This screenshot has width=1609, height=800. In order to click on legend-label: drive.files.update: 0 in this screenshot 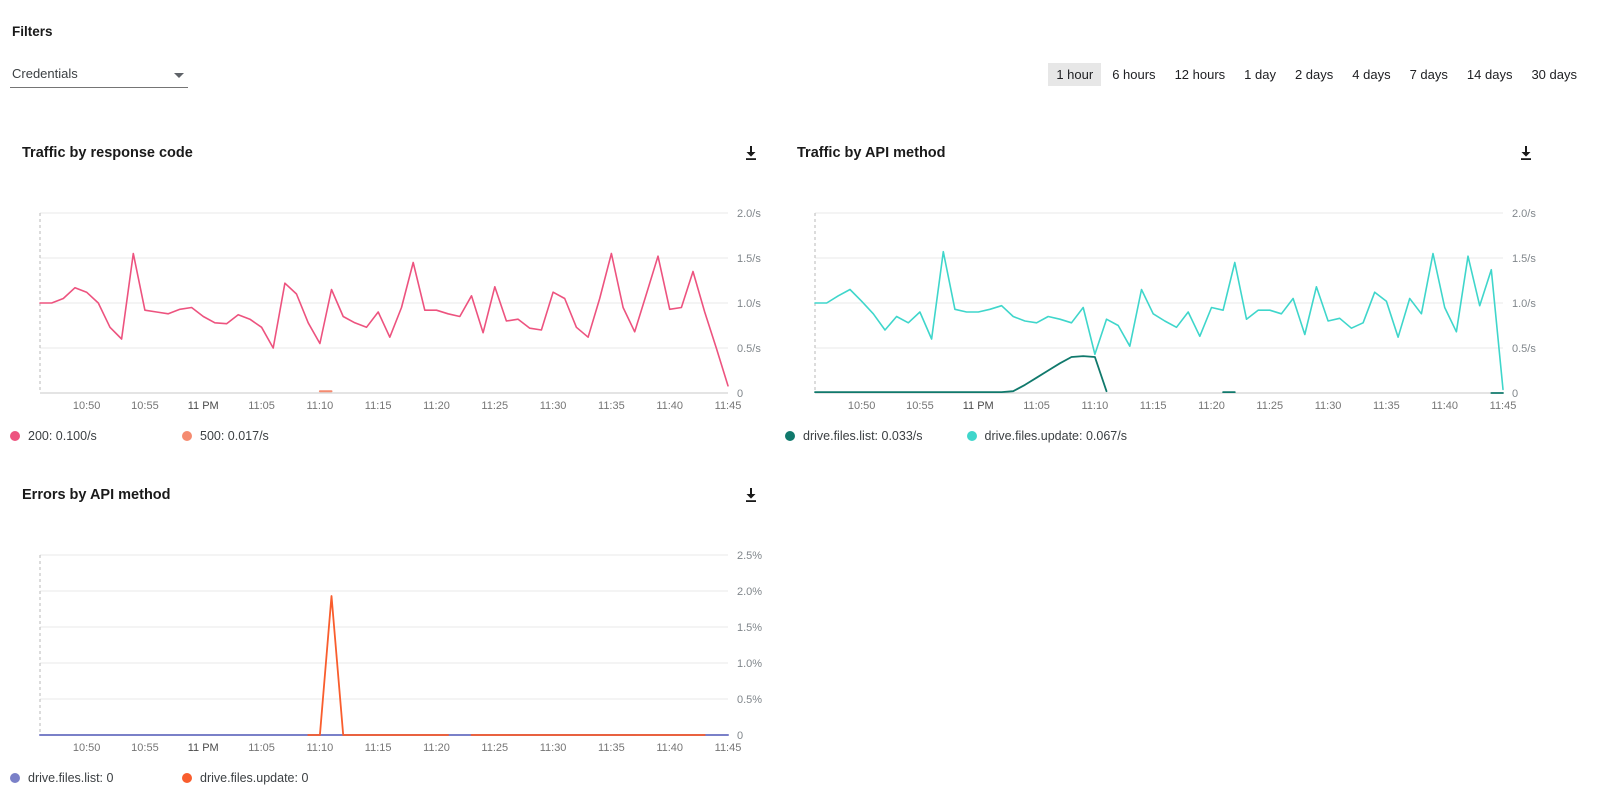, I will do `click(254, 778)`.